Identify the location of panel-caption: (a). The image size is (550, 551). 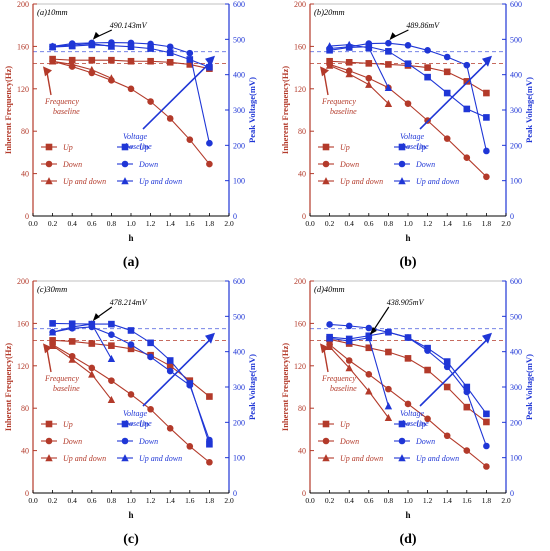
(131, 262).